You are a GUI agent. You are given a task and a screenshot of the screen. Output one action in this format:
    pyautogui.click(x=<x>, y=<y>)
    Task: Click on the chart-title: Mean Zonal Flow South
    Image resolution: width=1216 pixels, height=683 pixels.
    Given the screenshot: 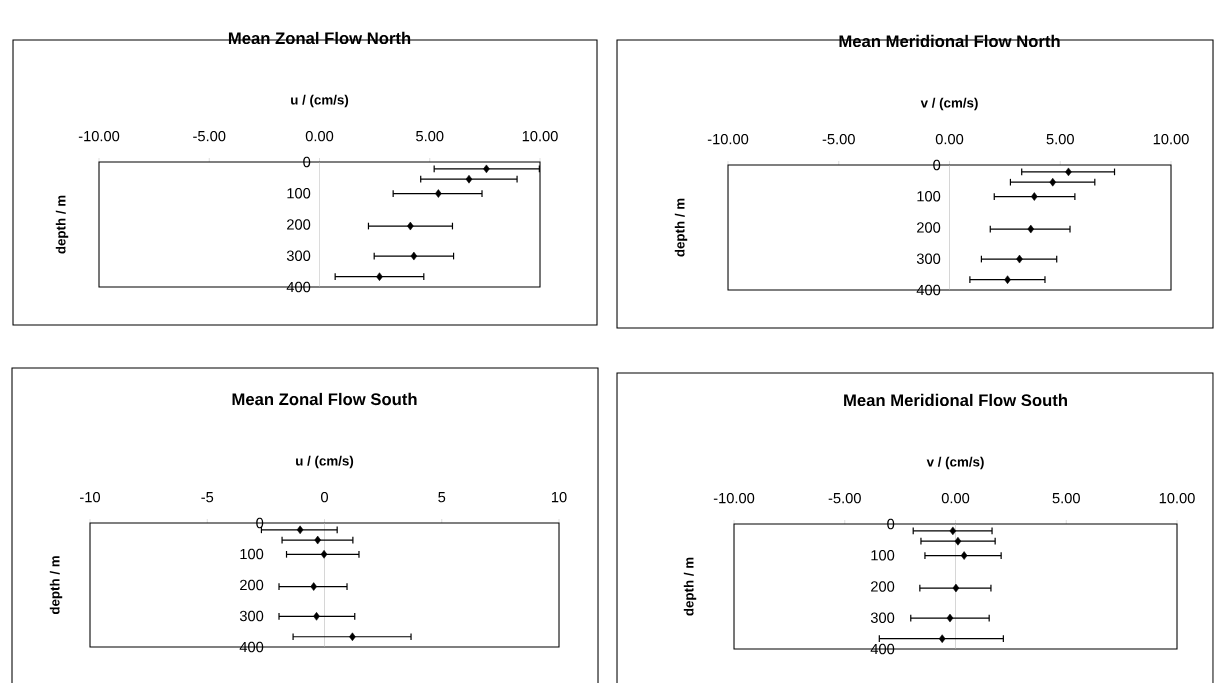 What is the action you would take?
    pyautogui.click(x=324, y=399)
    